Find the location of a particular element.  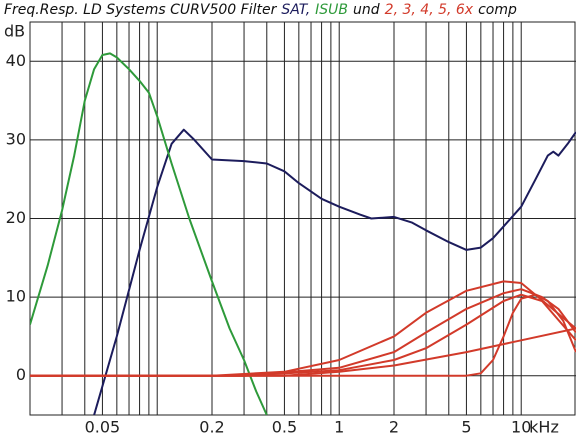

x-tick-label: 0.5 is located at coordinates (284, 427).